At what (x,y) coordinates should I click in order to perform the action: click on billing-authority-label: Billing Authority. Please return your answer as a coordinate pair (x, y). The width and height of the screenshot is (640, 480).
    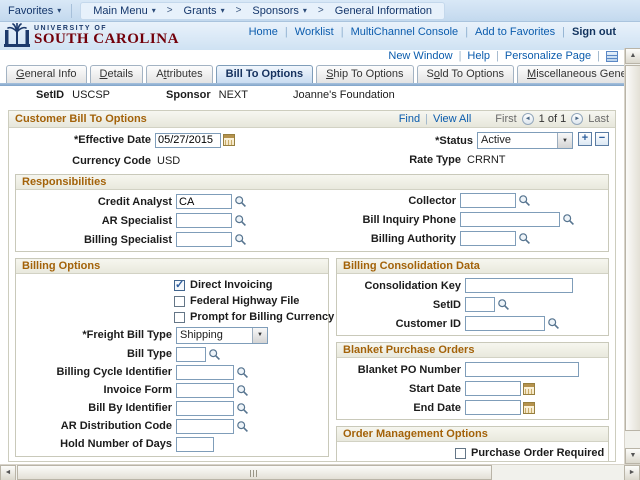
    Looking at the image, I should click on (413, 238).